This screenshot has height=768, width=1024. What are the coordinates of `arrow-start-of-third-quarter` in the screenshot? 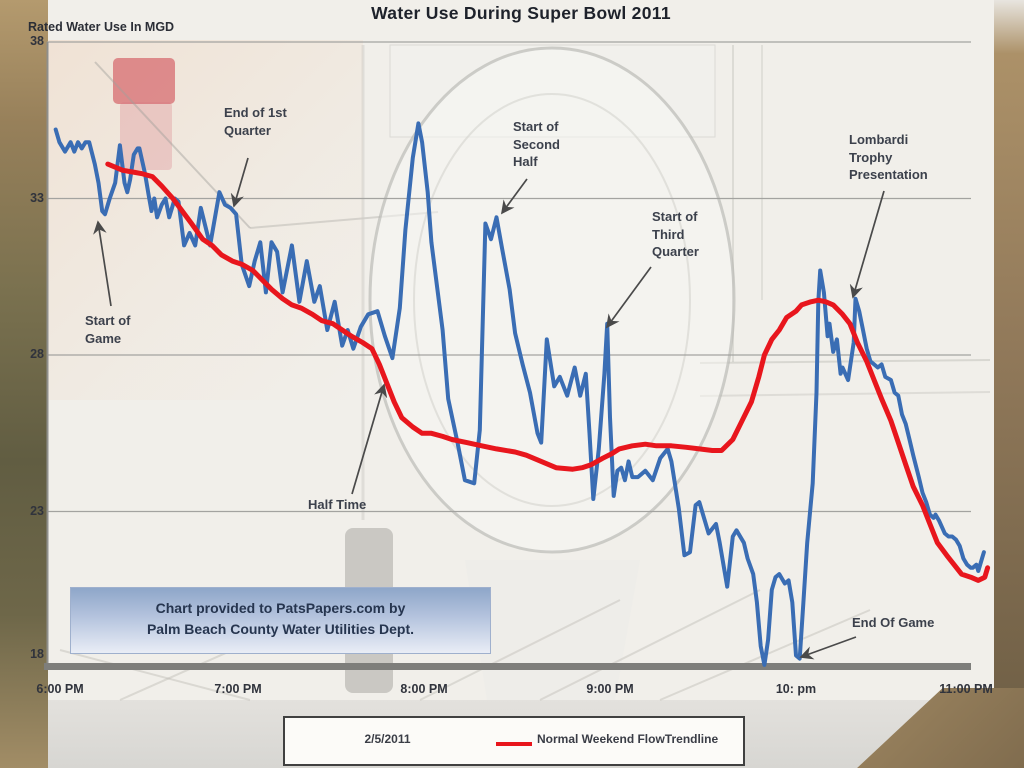 It's located at (628, 297).